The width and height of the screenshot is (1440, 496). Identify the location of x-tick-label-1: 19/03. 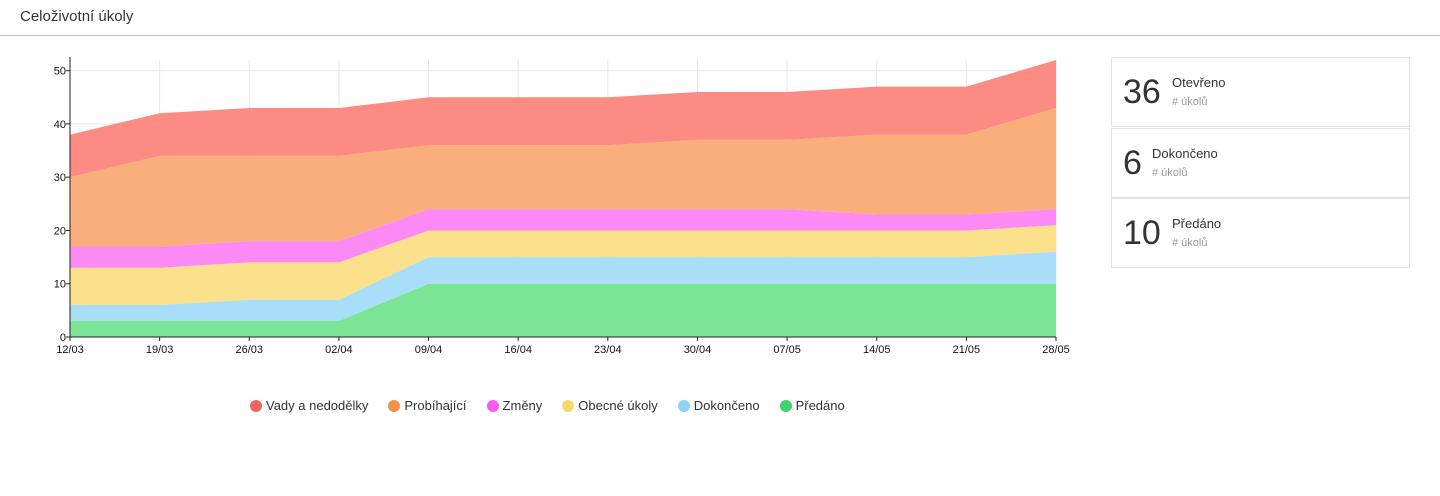
(160, 350).